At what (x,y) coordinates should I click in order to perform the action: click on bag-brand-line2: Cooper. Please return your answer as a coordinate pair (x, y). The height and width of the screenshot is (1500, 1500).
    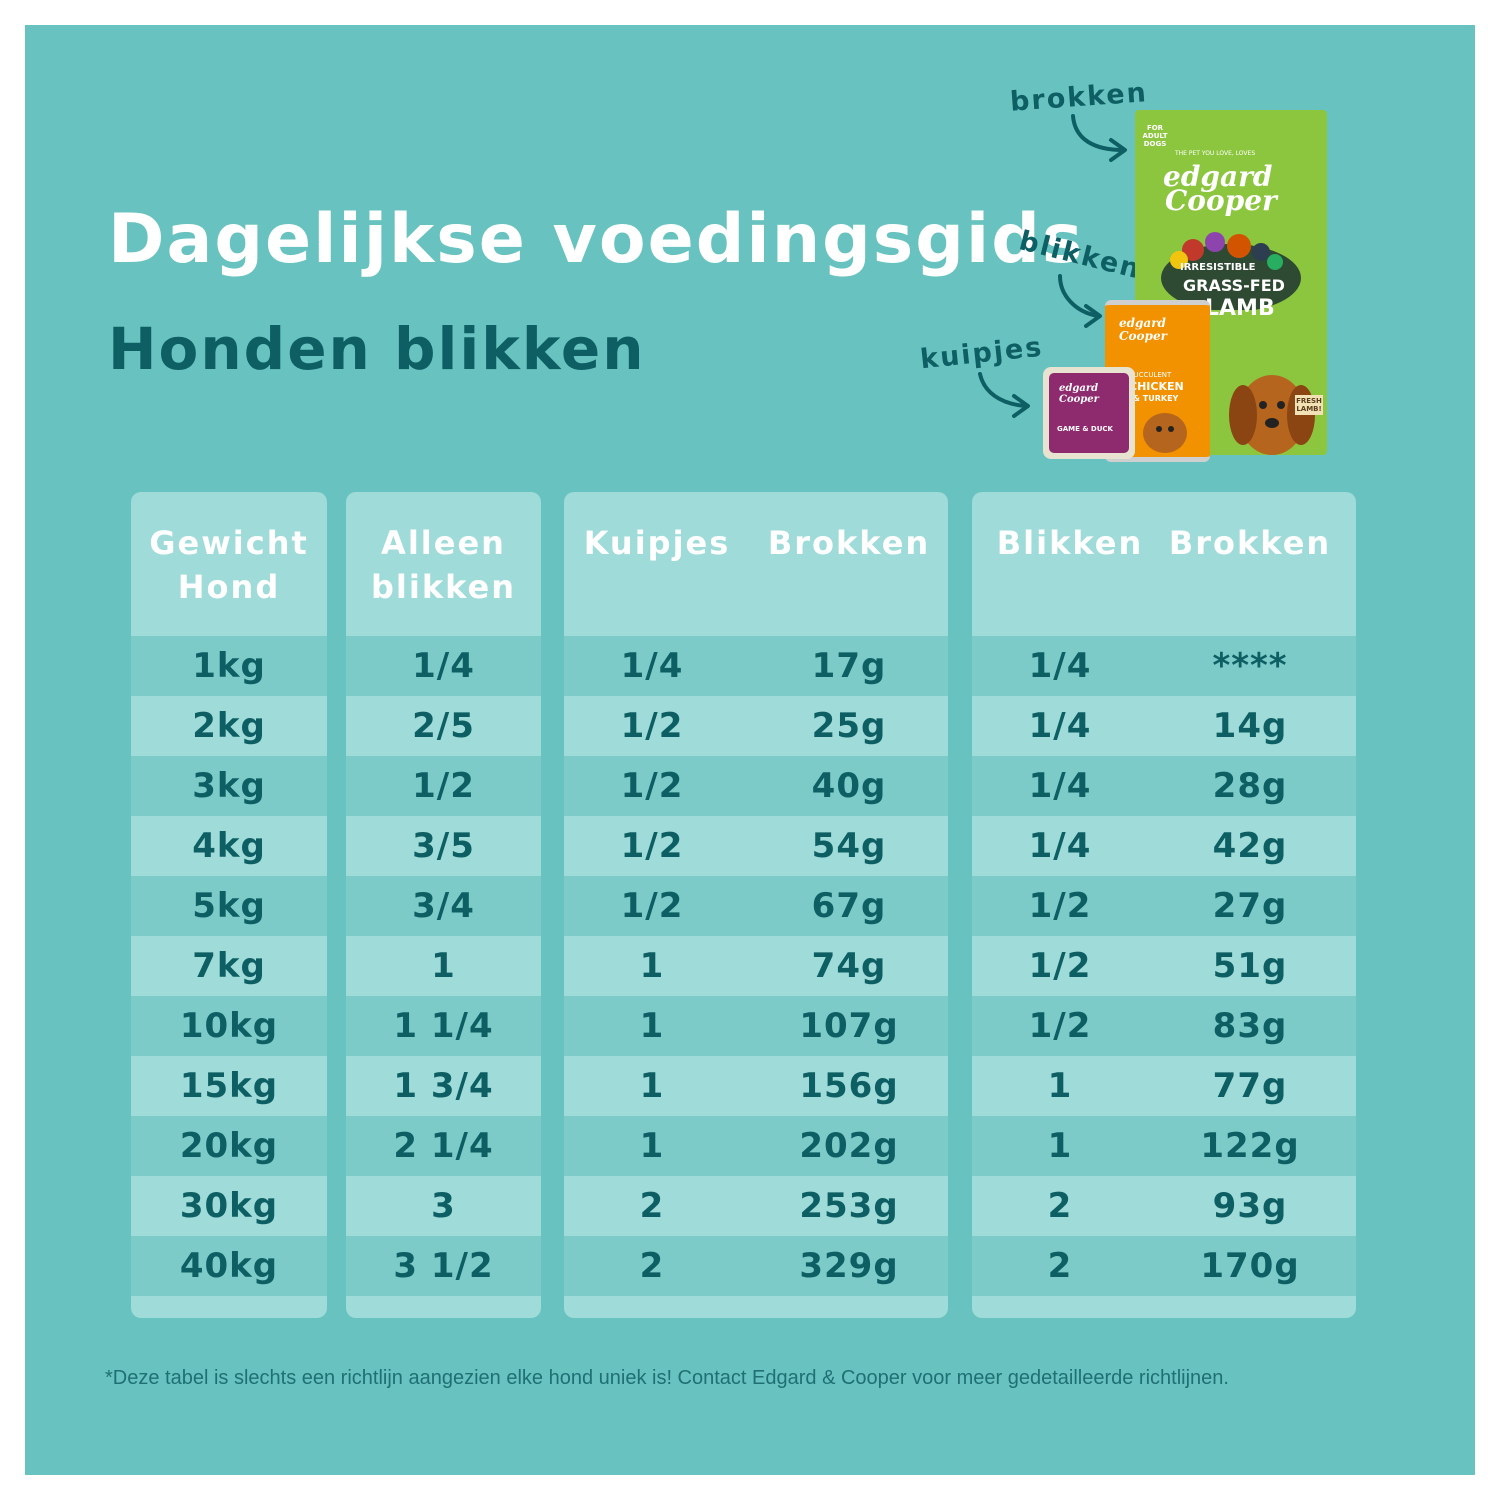
    Looking at the image, I should click on (1221, 200).